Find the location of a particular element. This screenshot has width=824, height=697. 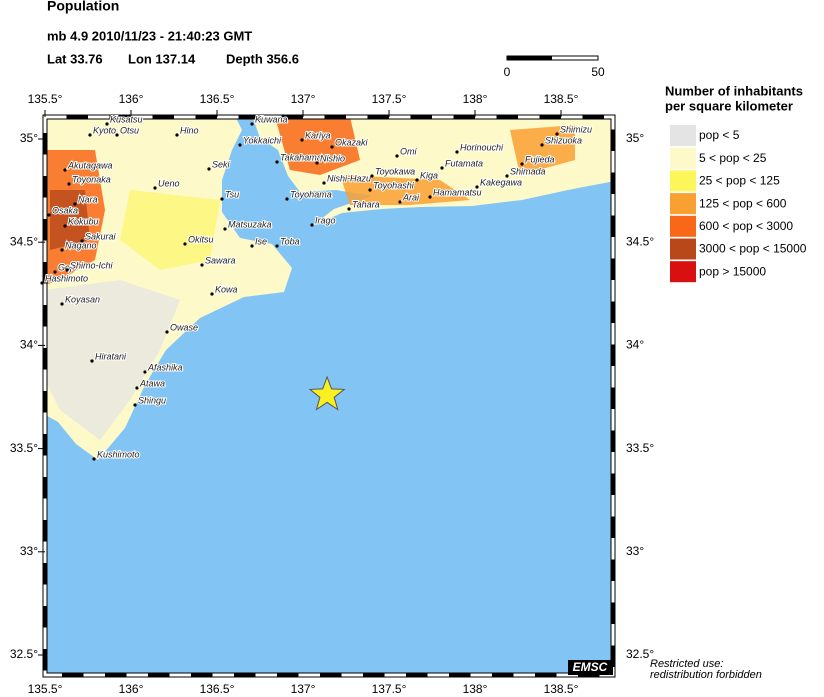

city-label: Ise is located at coordinates (261, 241).